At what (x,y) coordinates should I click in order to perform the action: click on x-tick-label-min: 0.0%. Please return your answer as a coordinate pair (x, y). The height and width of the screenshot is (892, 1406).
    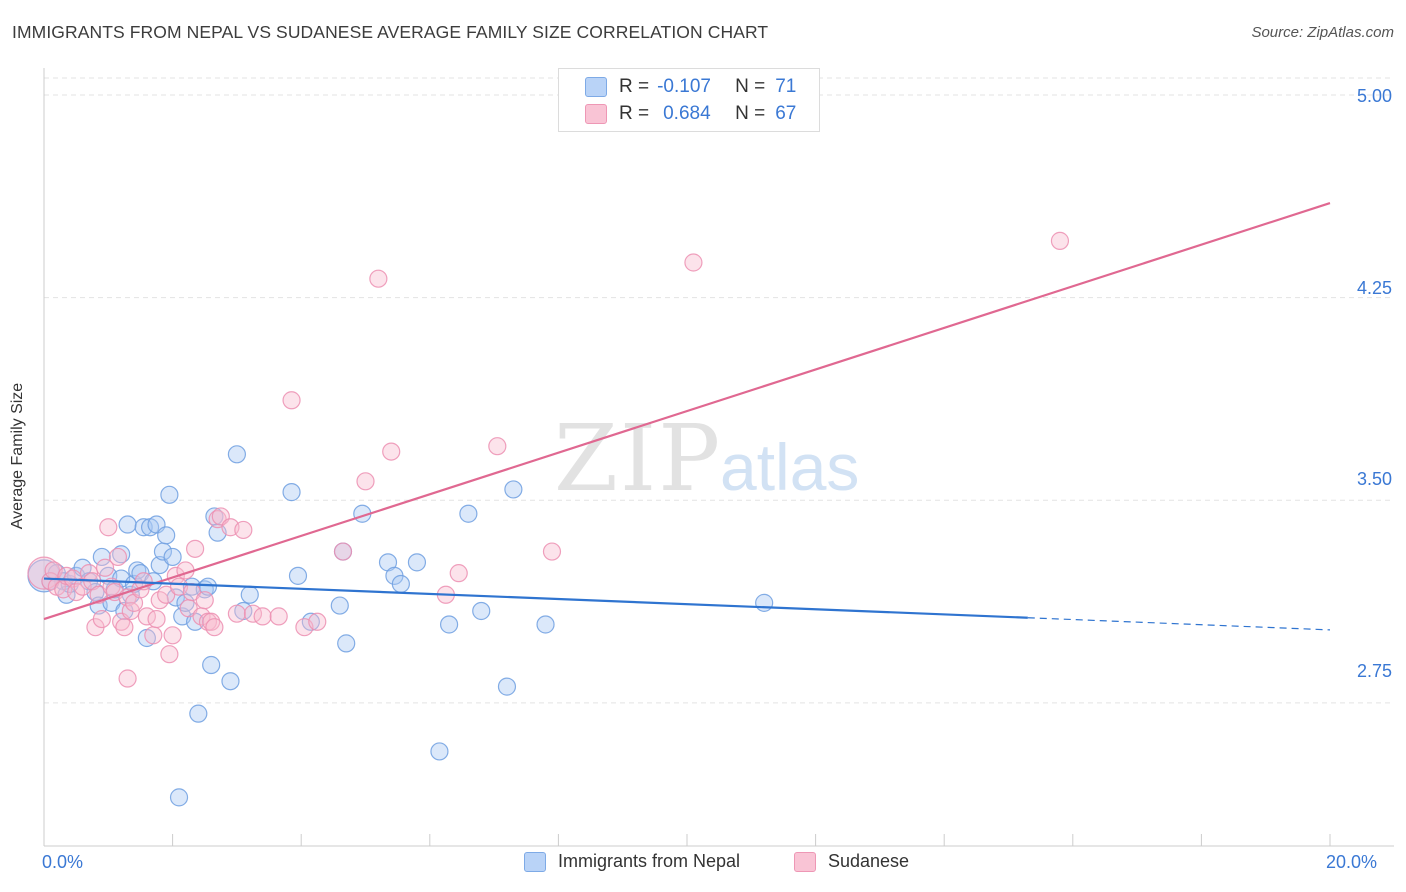
    Looking at the image, I should click on (63, 862).